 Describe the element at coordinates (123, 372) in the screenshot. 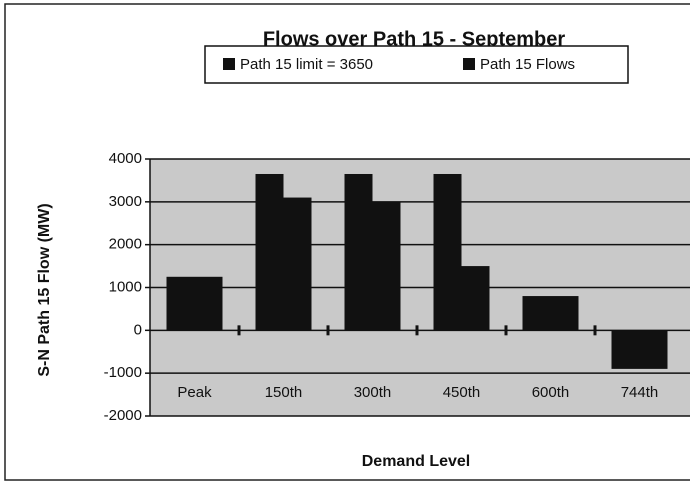

I see `y-tick-label: -1000` at that location.